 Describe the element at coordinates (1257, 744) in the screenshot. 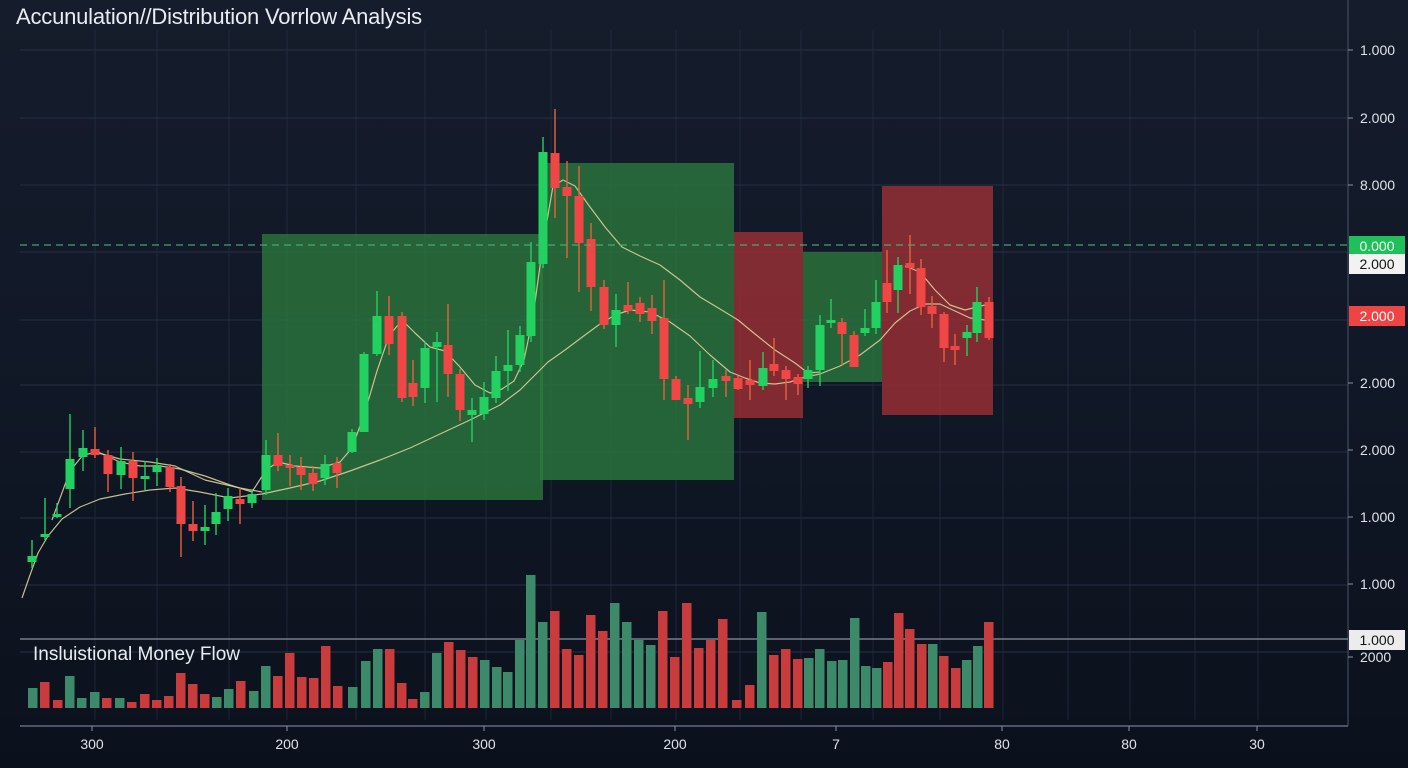

I see `x-tick-label: 30` at that location.